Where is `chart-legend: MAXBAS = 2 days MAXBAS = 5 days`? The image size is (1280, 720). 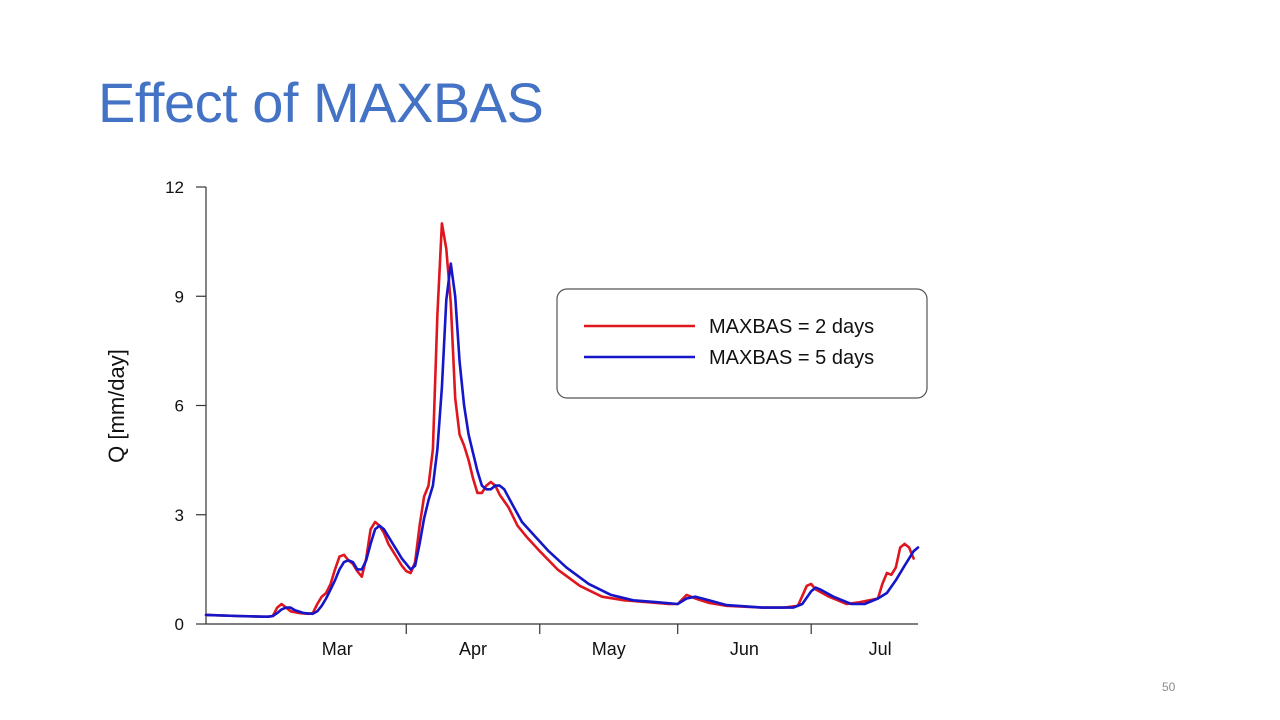 chart-legend: MAXBAS = 2 days MAXBAS = 5 days is located at coordinates (742, 343).